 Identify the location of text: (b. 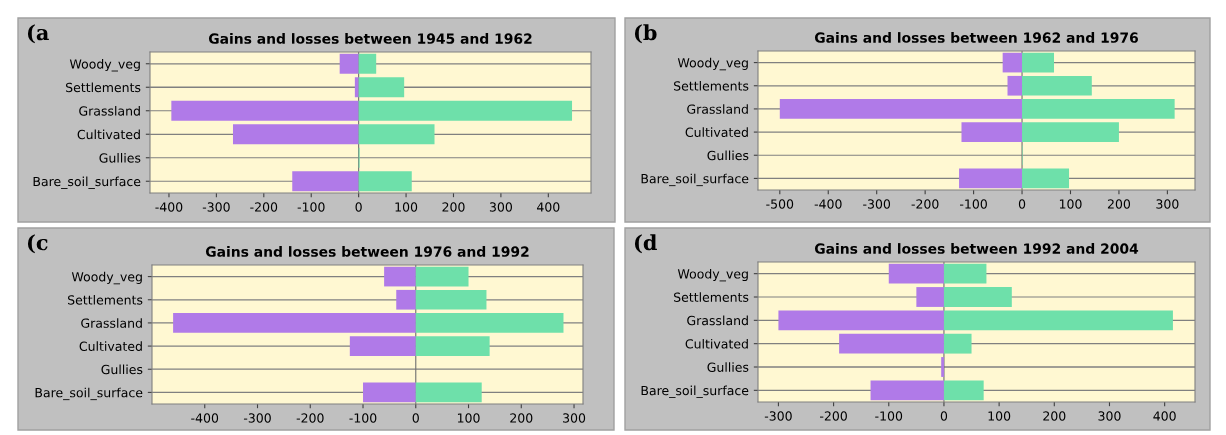
(645, 34).